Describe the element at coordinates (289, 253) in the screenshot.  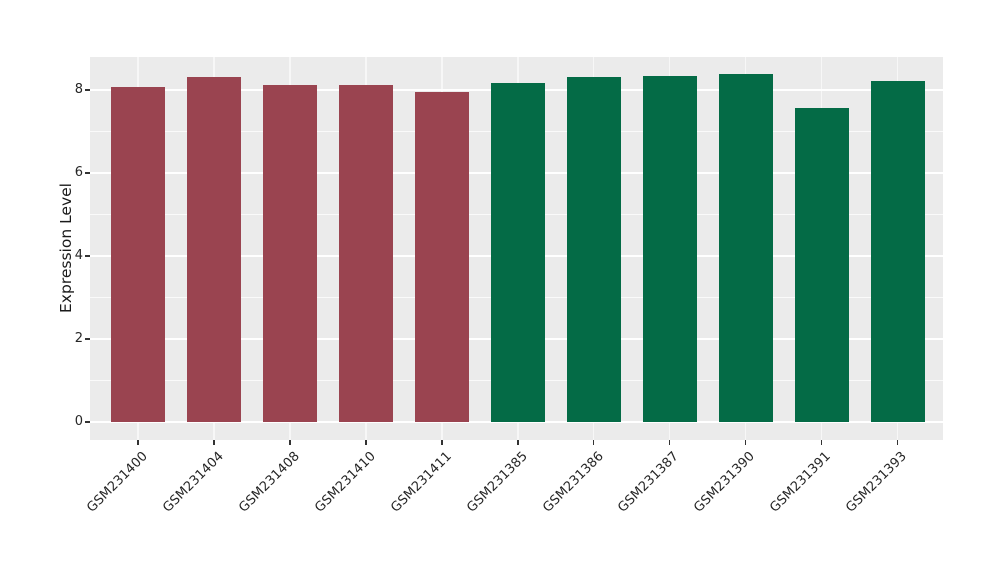
I see `bar-GSM231408` at that location.